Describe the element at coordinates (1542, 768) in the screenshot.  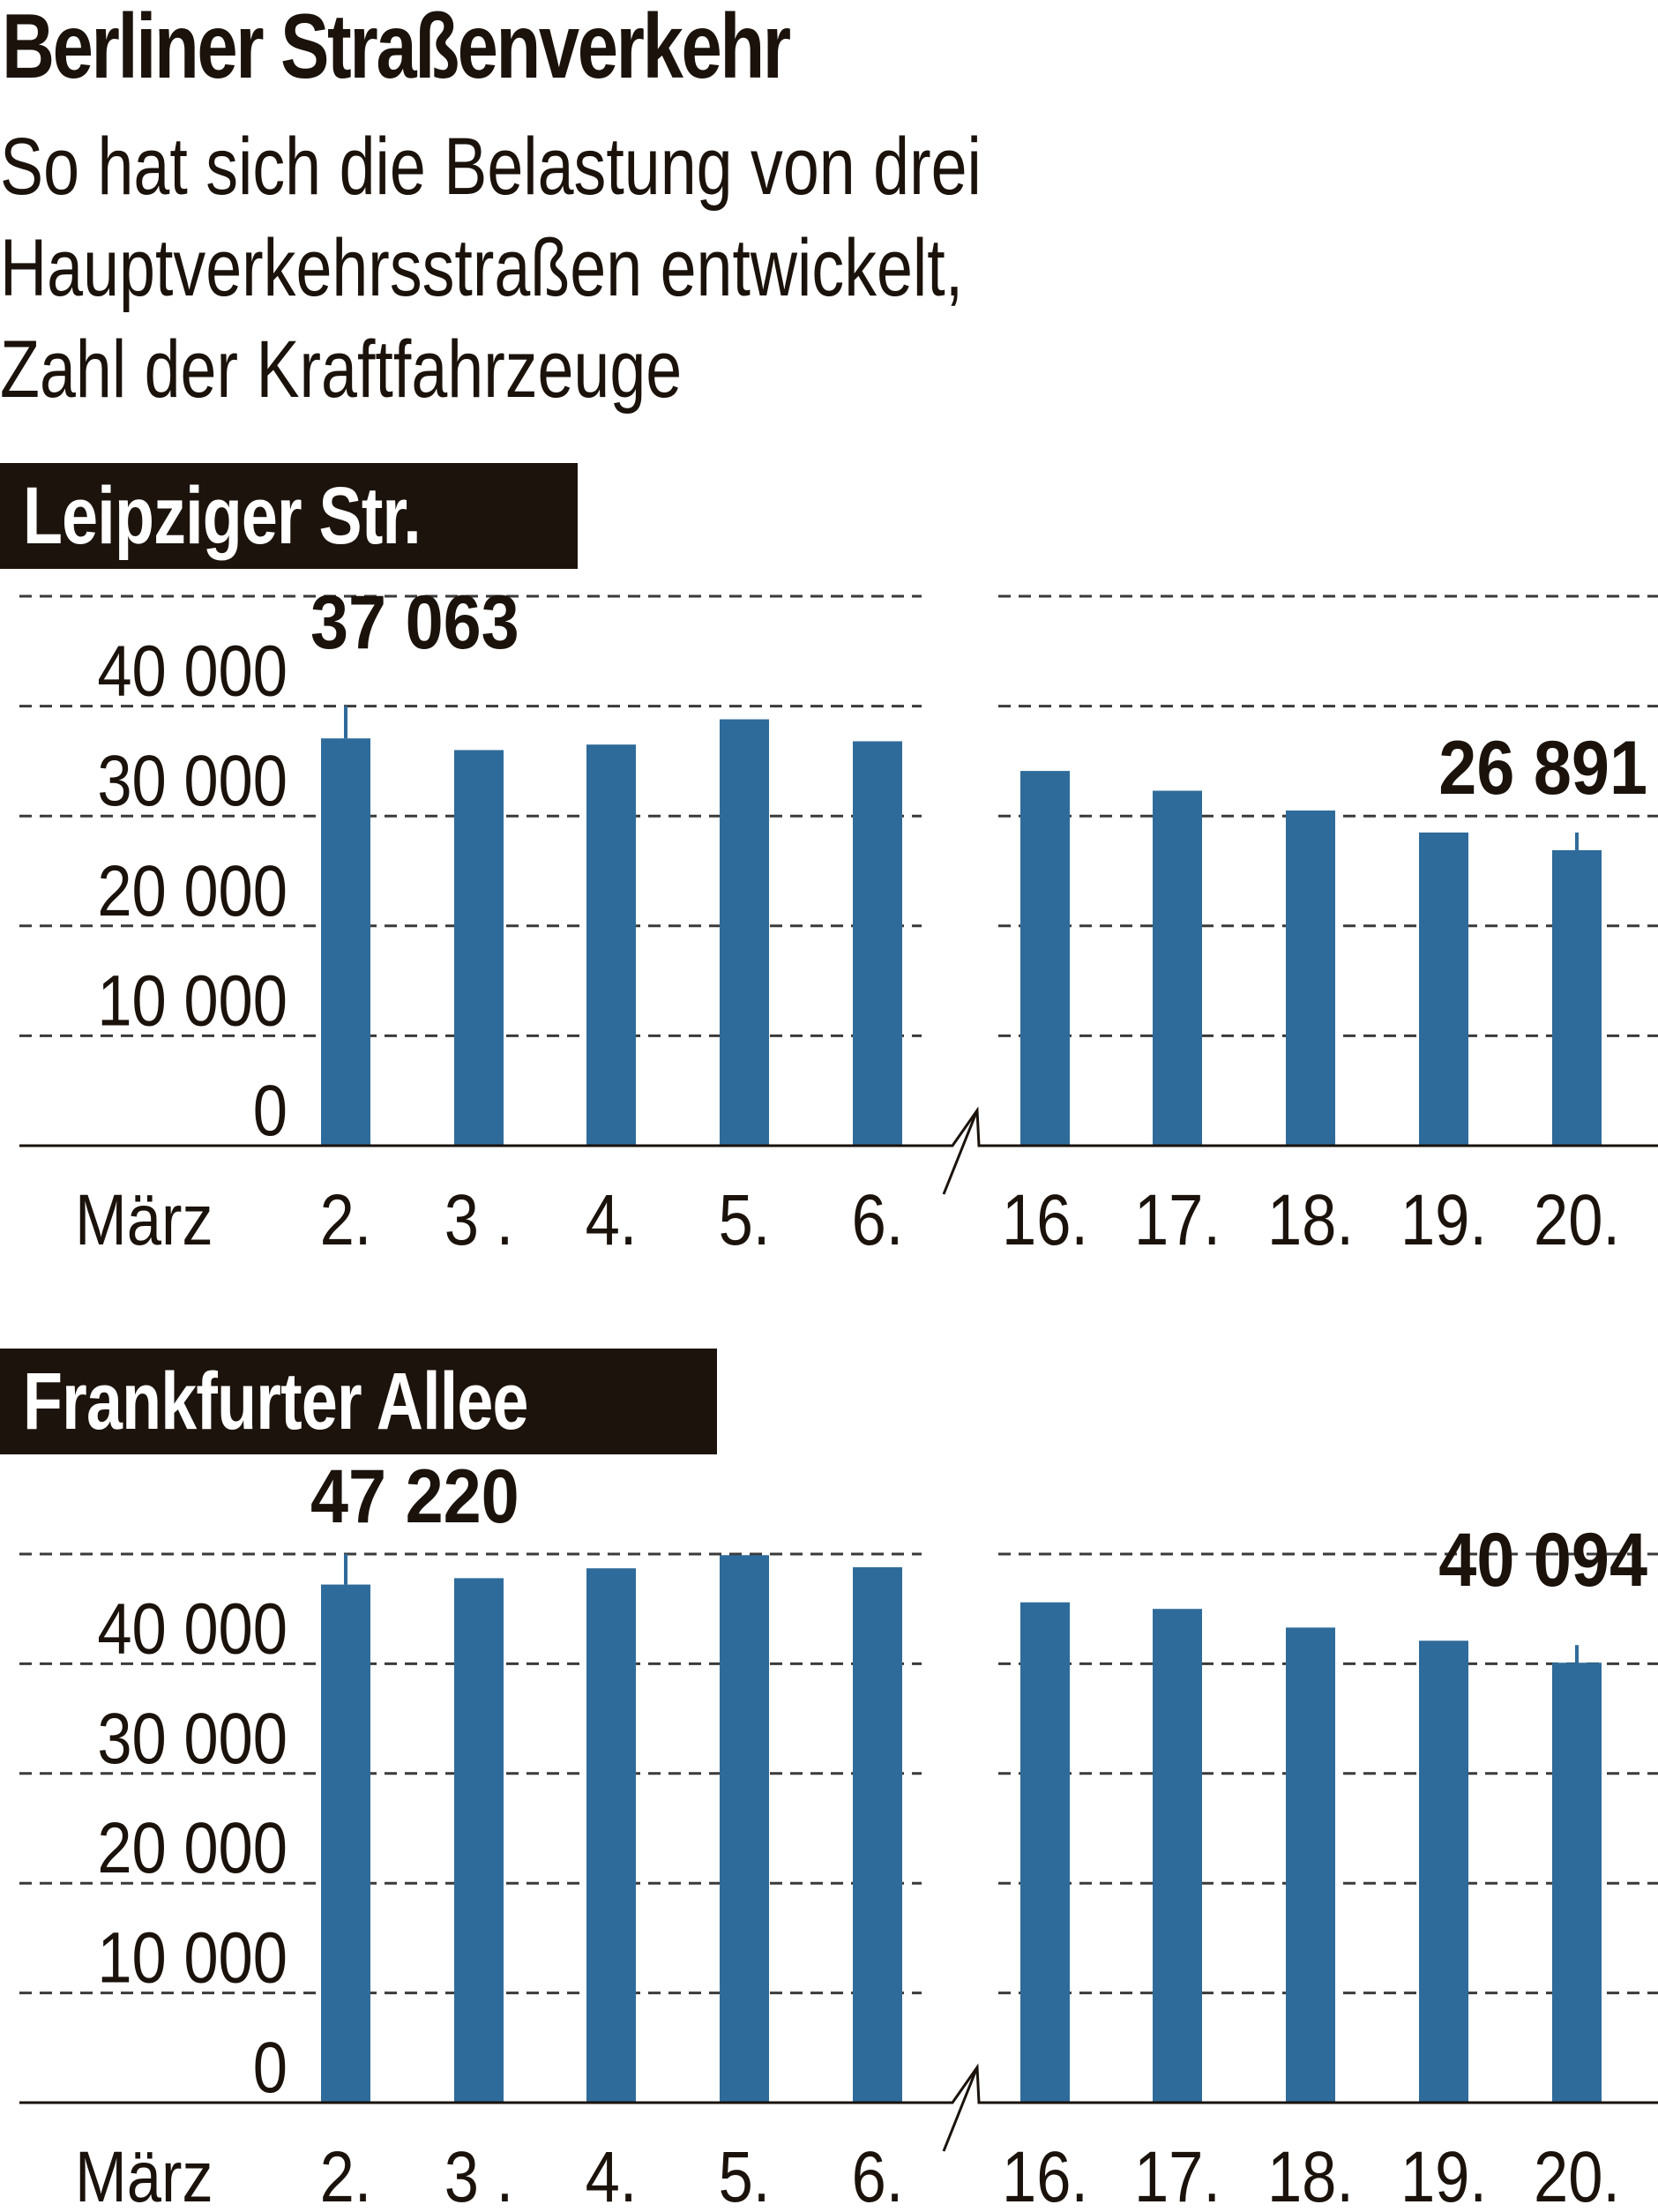
I see `value-annotation: 26 891` at that location.